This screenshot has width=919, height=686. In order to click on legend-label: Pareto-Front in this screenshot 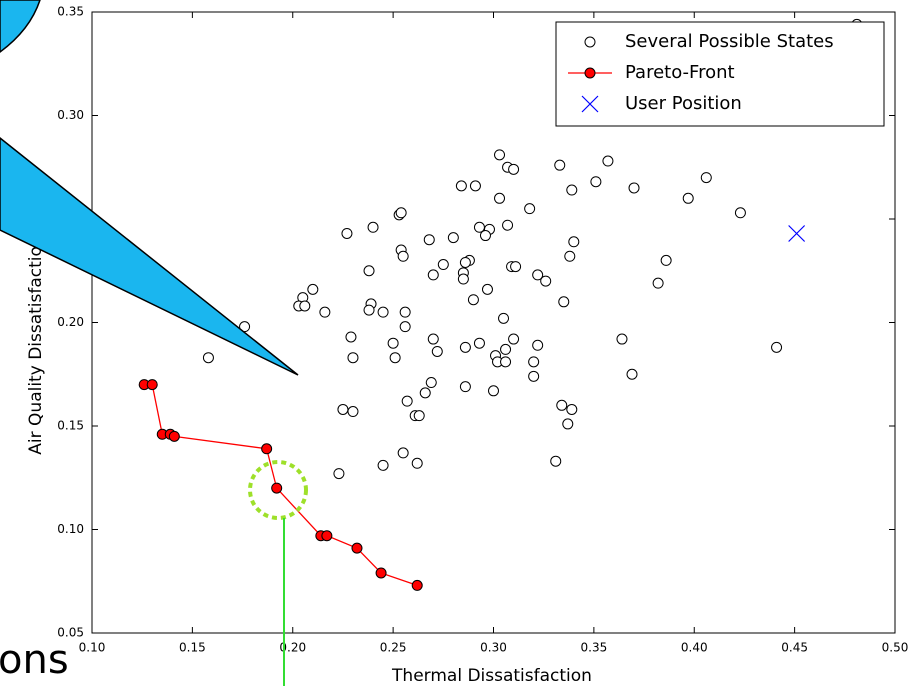, I will do `click(680, 72)`.